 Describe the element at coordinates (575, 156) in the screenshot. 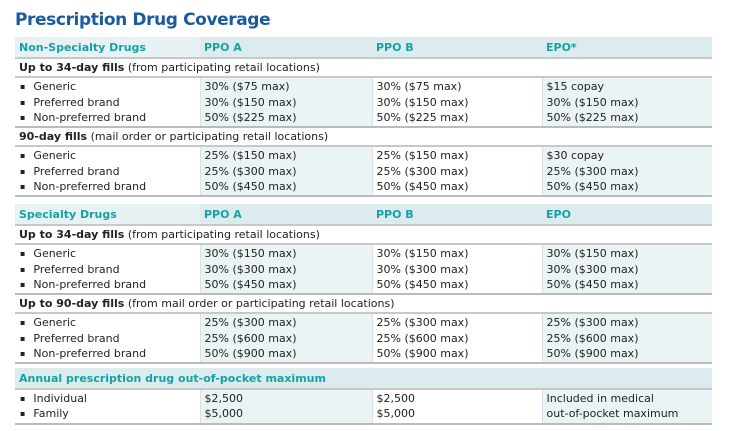

I see `value: $30 copay` at that location.